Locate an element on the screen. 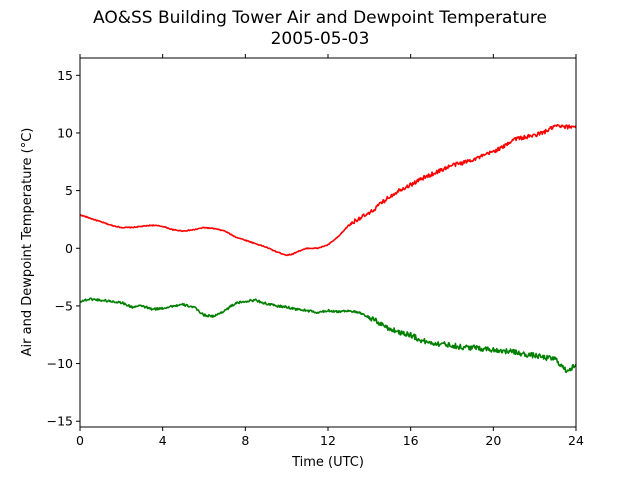 The height and width of the screenshot is (480, 640). x-tick-label: 24 is located at coordinates (576, 440).